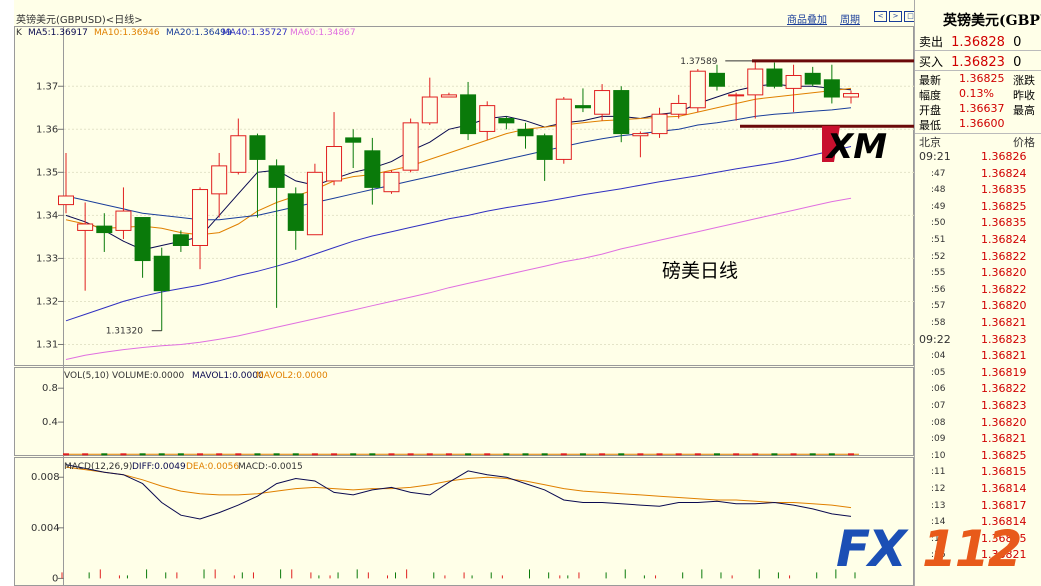 The width and height of the screenshot is (1041, 586). I want to click on chart-caption: 磅美日线, so click(700, 271).